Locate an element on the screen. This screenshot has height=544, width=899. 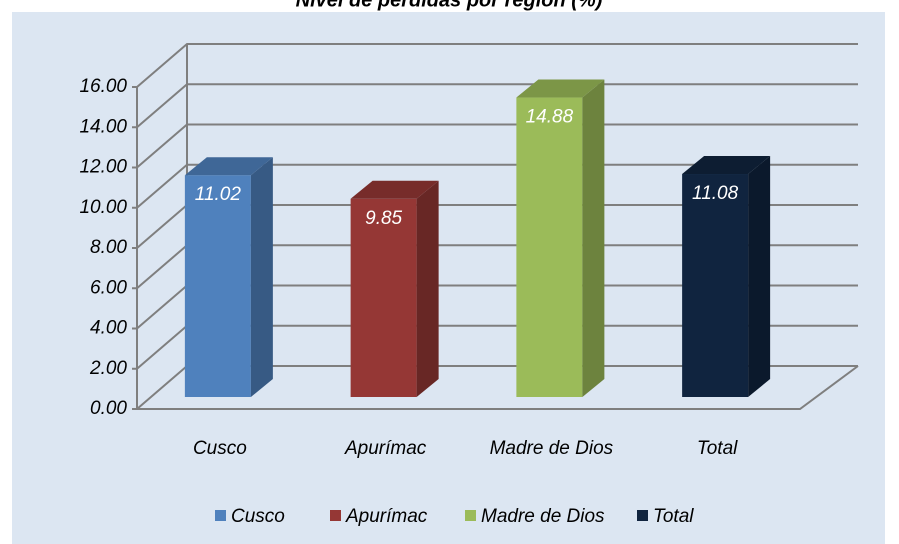
y-tick-label: 12.00 is located at coordinates (103, 167).